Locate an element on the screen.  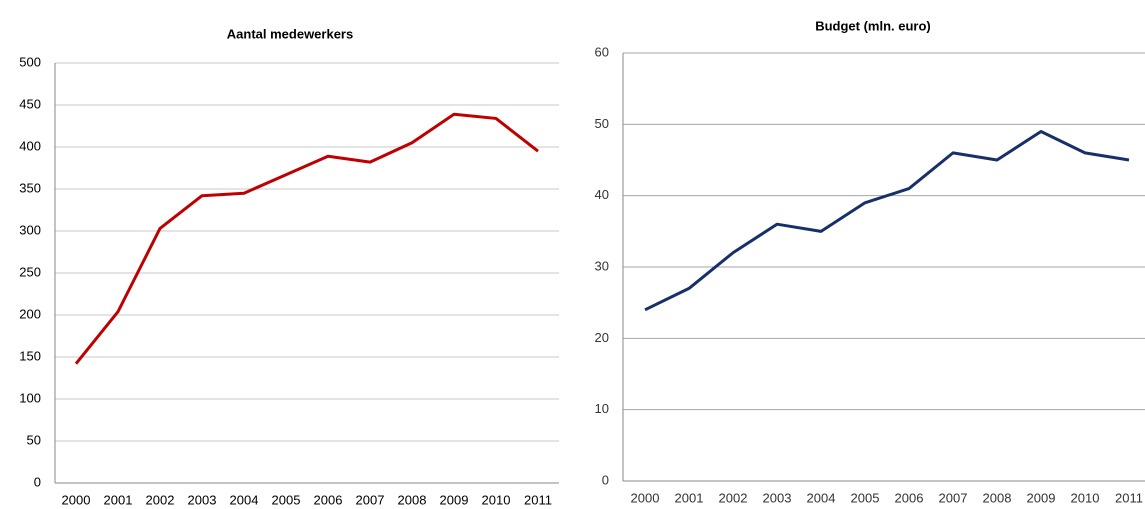
y-tick-label: 100 is located at coordinates (30, 397).